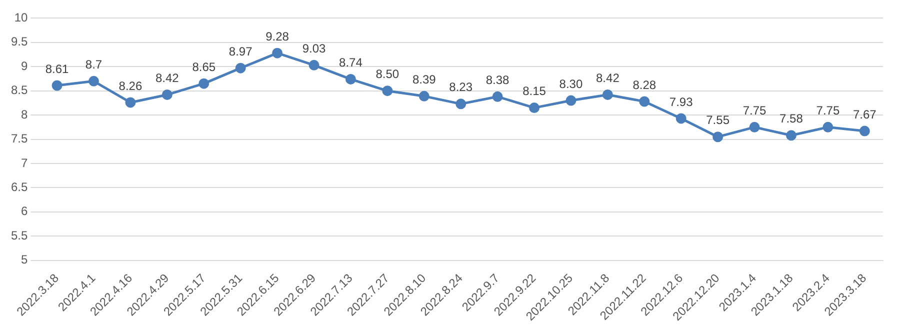 This screenshot has width=911, height=335. What do you see at coordinates (24, 114) in the screenshot?
I see `y-tick-label: 8` at bounding box center [24, 114].